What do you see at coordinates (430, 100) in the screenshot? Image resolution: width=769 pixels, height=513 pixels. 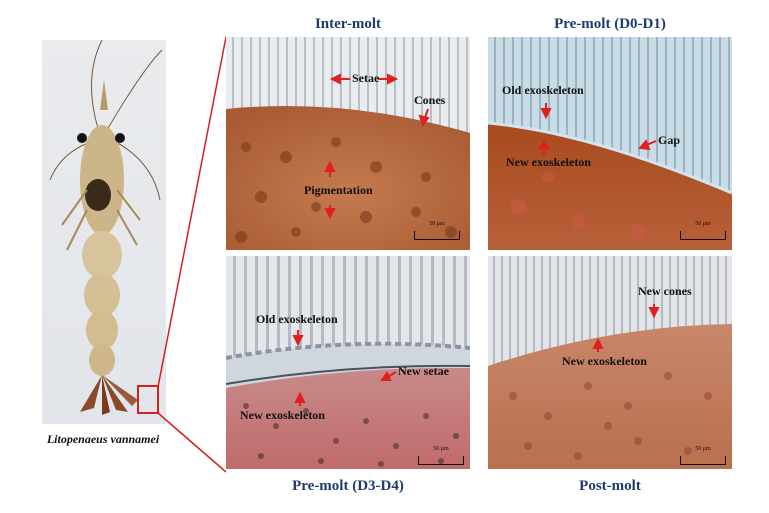 I see `label-cones: Cones` at bounding box center [430, 100].